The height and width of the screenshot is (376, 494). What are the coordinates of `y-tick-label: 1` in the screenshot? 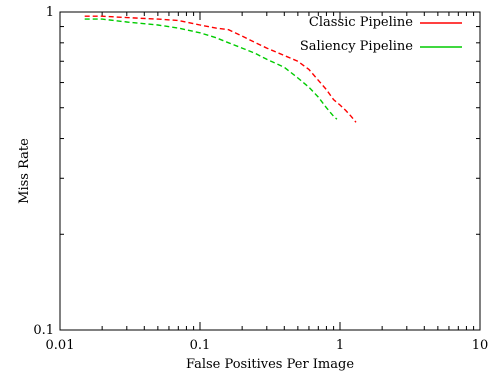 It's located at (50, 12).